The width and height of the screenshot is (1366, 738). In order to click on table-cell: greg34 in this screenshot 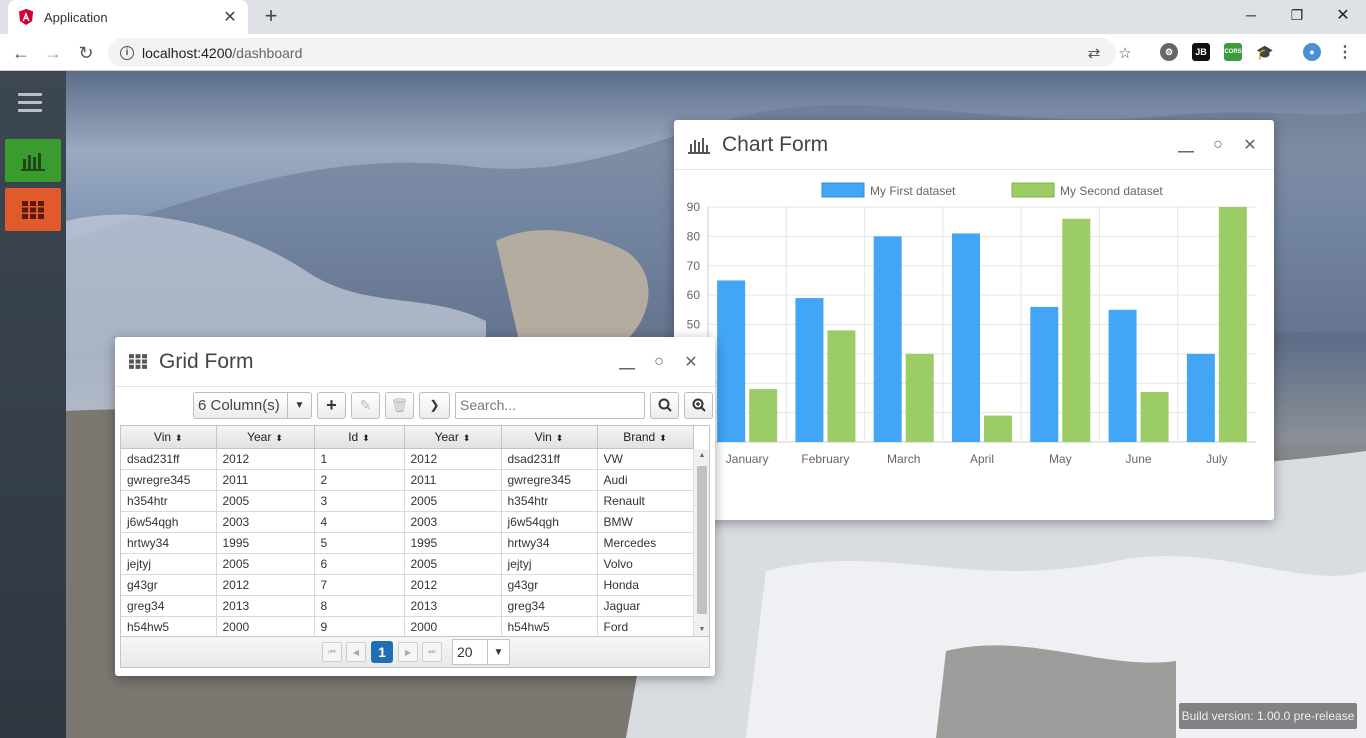, I will do `click(169, 606)`.